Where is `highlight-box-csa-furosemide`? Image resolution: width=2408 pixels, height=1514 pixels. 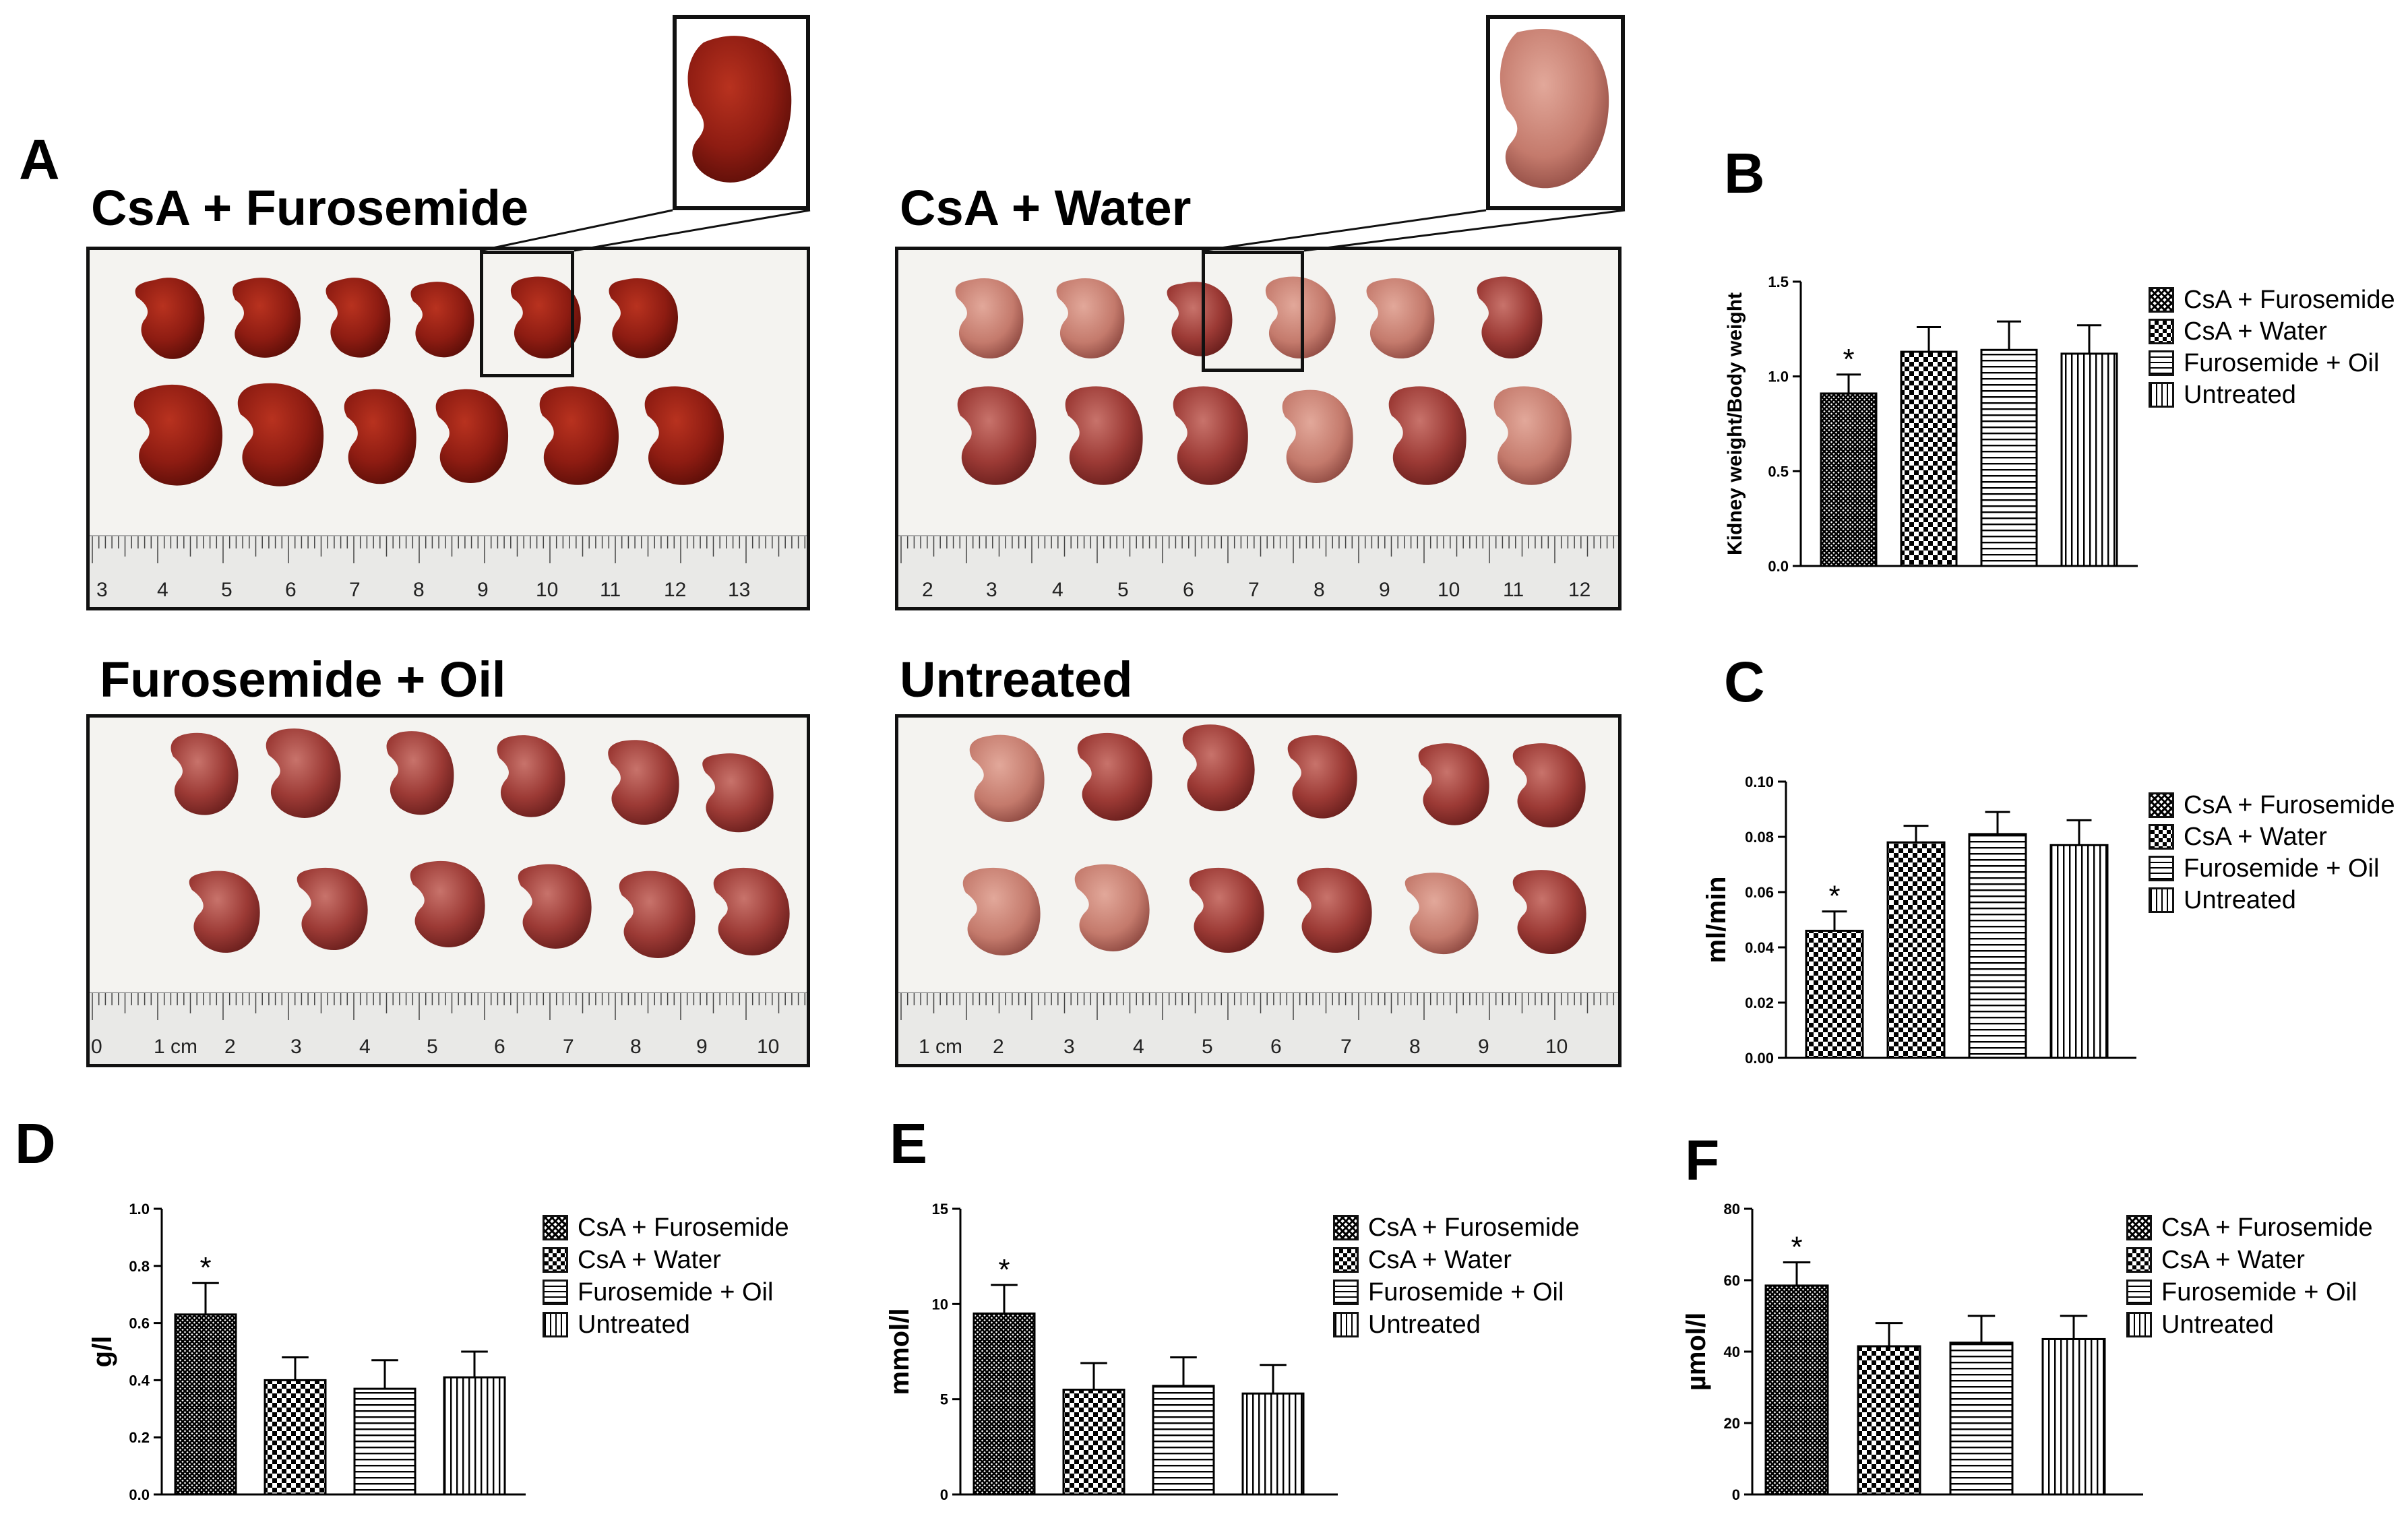 highlight-box-csa-furosemide is located at coordinates (527, 314).